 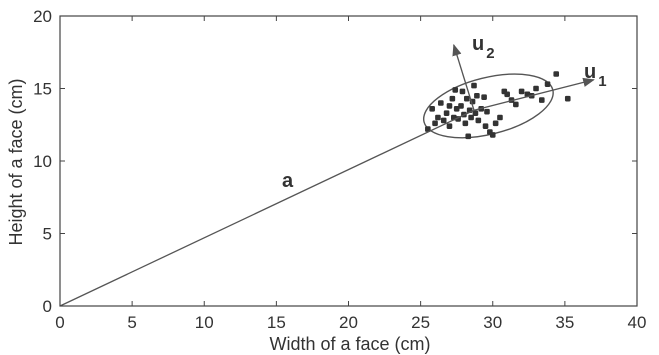 I want to click on x-tick-label: 10, so click(x=204, y=322).